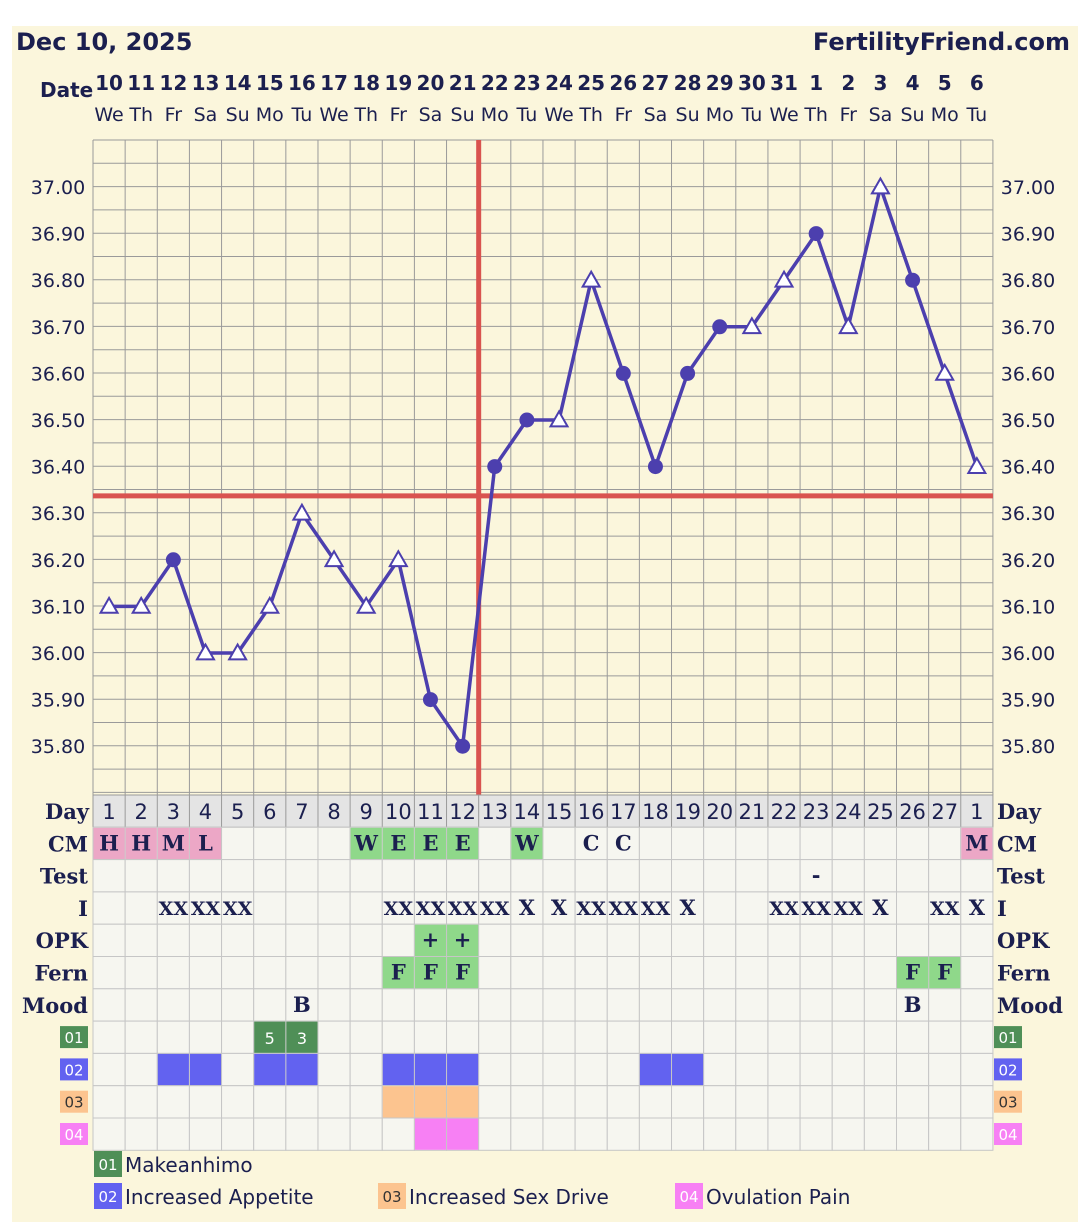 The width and height of the screenshot is (1080, 1230). I want to click on legend-label: Makeanhimo, so click(189, 1165).